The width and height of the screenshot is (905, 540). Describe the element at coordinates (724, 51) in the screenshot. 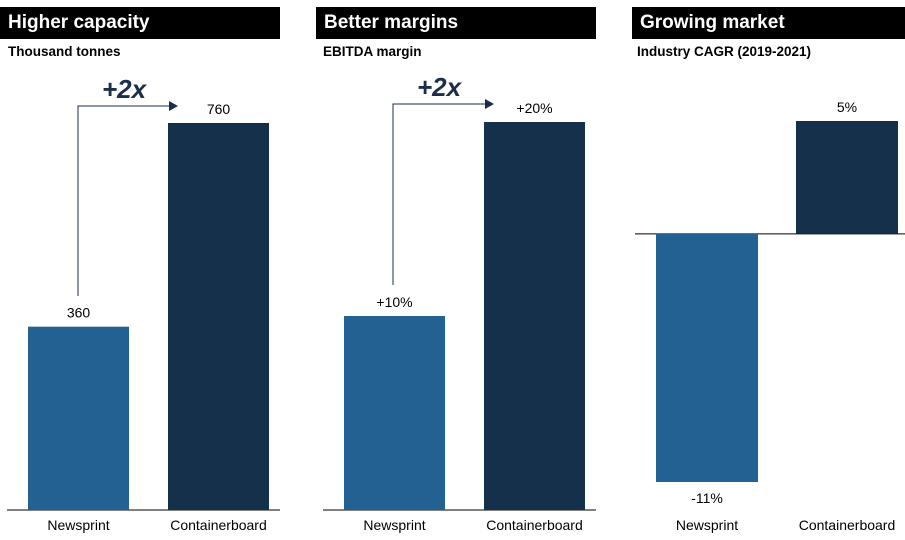

I see `chart-subtitle: Industry CAGR (2019-2021)` at that location.